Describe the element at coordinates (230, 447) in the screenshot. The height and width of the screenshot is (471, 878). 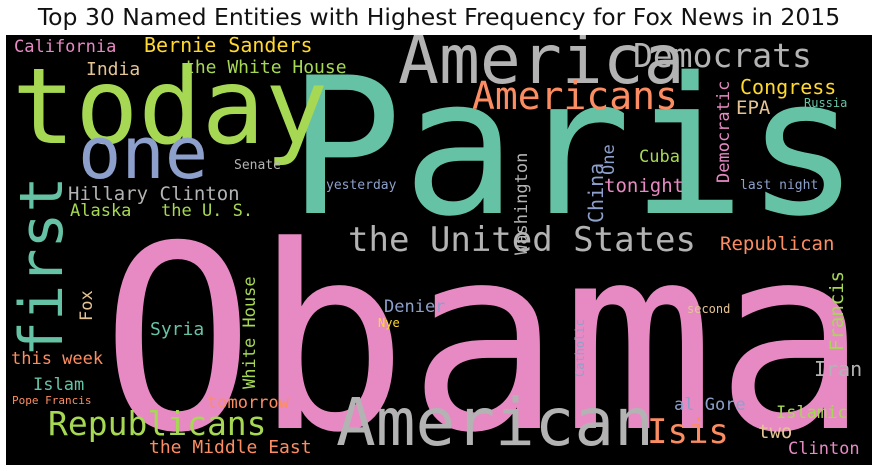
I see `word-the-middle-east: the Middle East` at that location.